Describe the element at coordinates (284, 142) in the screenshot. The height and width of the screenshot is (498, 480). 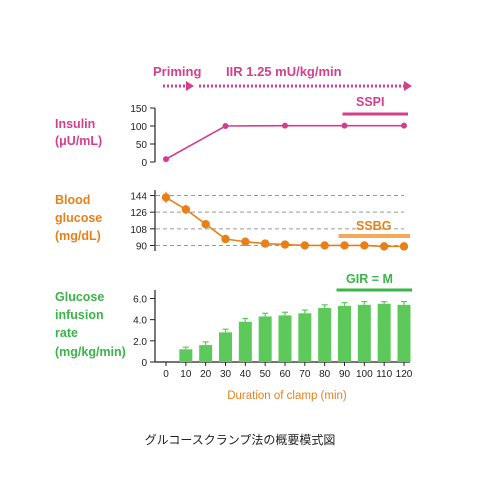
I see `insulin-series-line` at that location.